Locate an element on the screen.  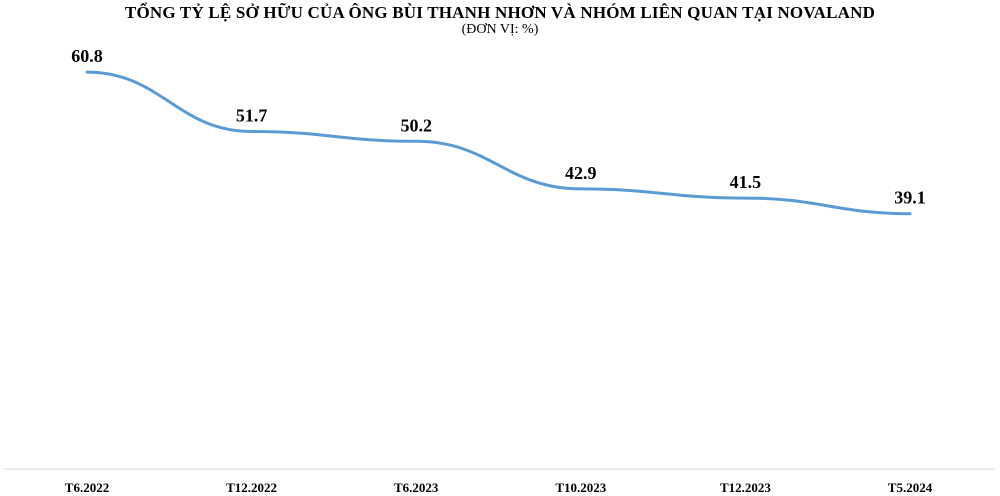
data-label-0: 60.8 is located at coordinates (87, 56).